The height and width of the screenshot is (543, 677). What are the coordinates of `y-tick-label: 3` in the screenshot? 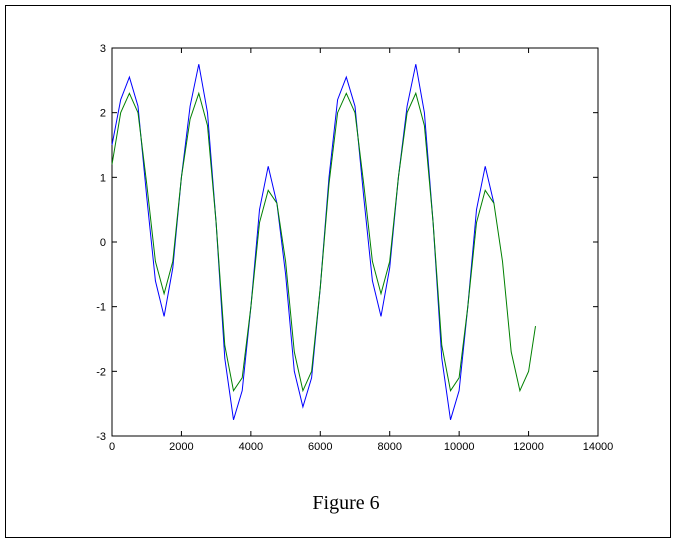 It's located at (103, 49).